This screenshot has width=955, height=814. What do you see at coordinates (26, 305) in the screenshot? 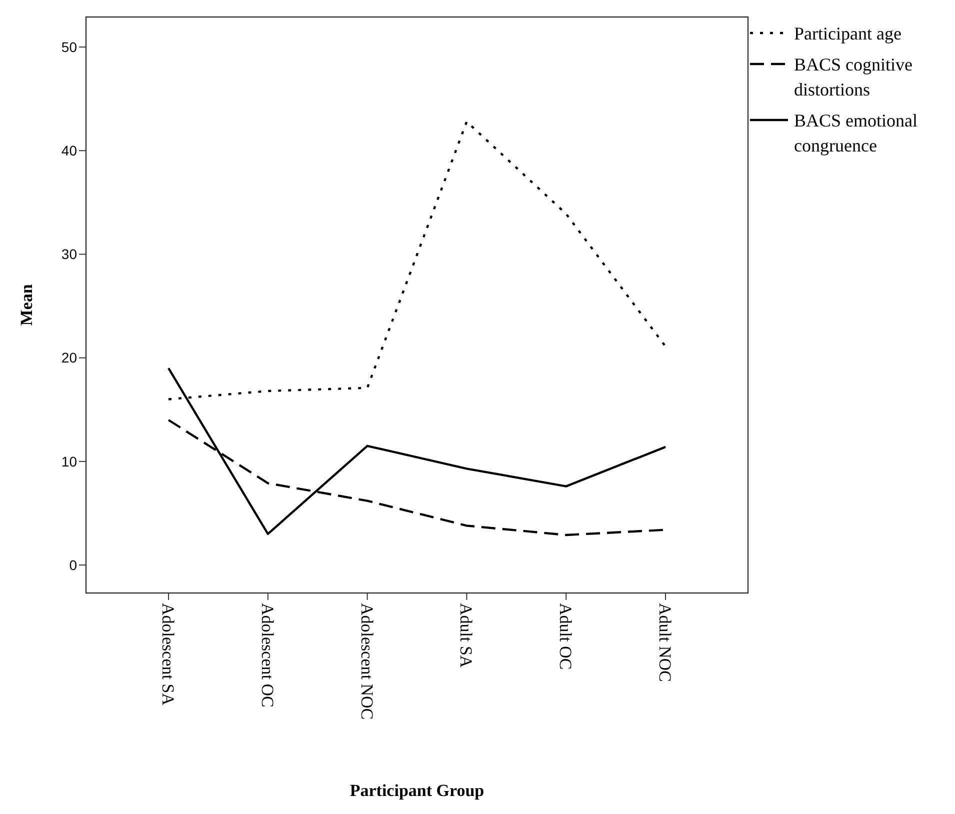
I see `y-axis-title: Mean` at bounding box center [26, 305].